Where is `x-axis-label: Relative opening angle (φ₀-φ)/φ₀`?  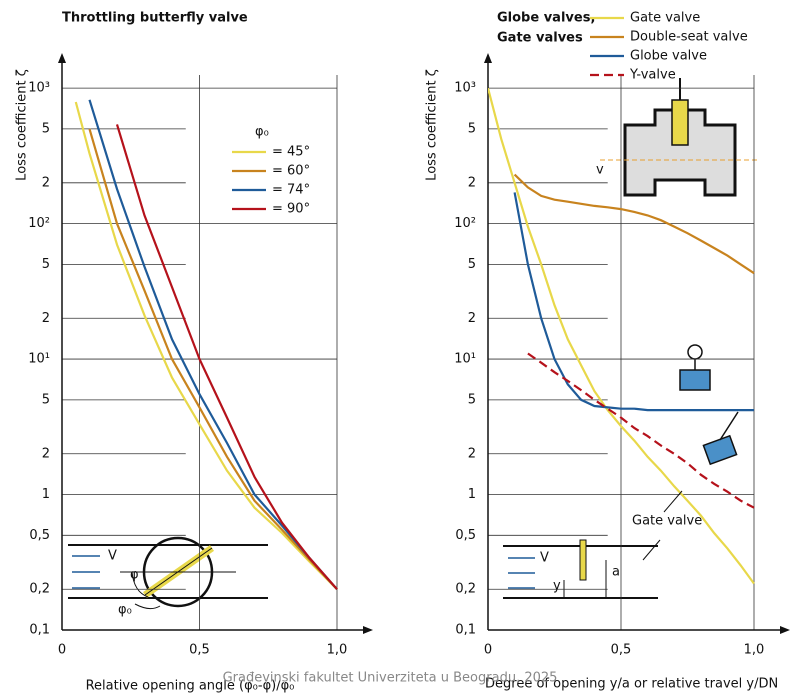
x-axis-label: Relative opening angle (φ₀-φ)/φ₀ is located at coordinates (190, 686).